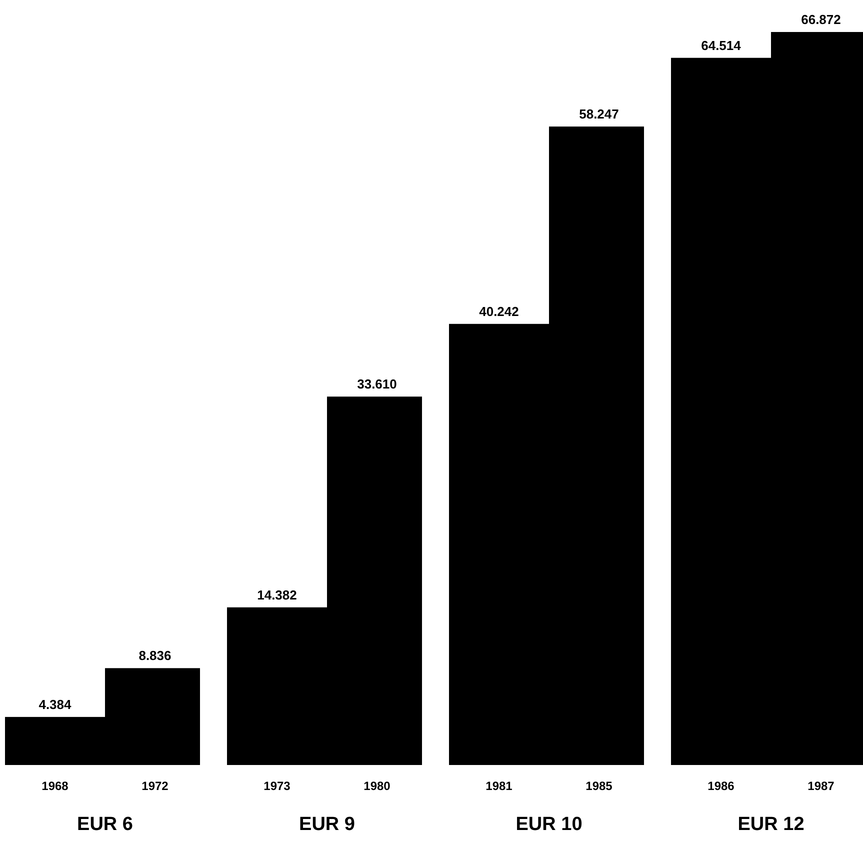  I want to click on x-tick-label: 1981, so click(499, 786).